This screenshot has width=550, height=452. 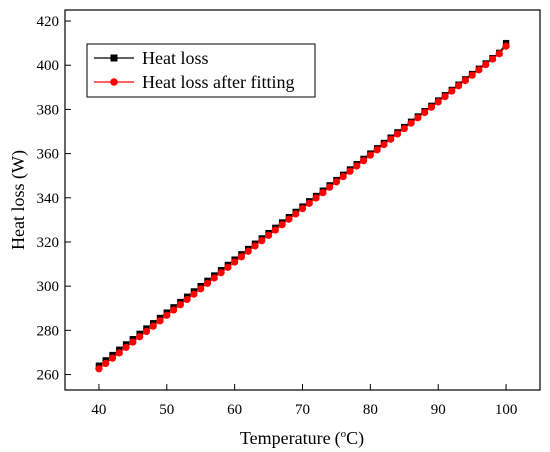 What do you see at coordinates (344, 434) in the screenshot?
I see `x-axis-label-unit-sup: o` at bounding box center [344, 434].